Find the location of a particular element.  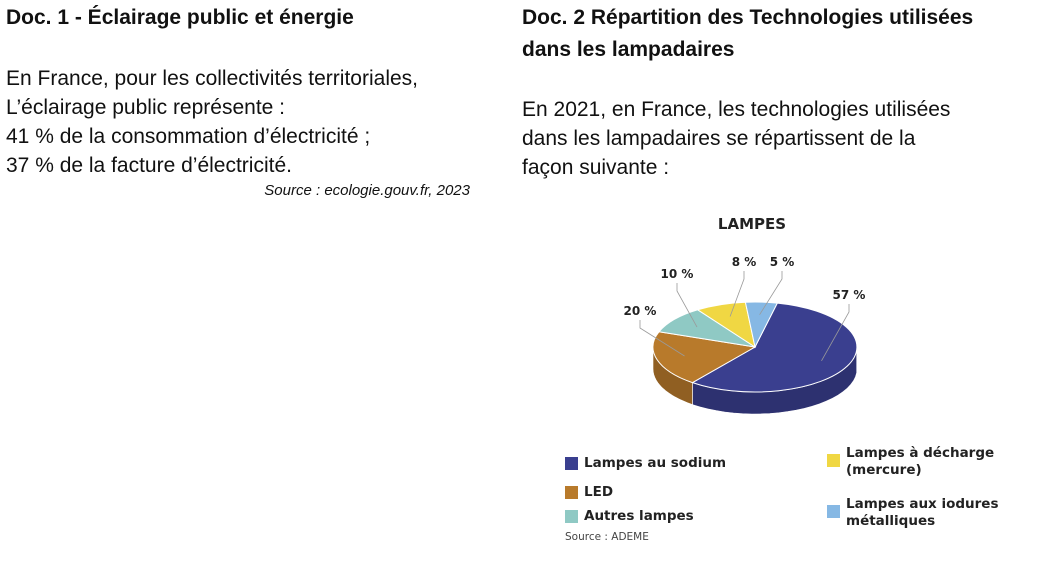

doc1-line-3: 41 % de la consommation d’électricité ; is located at coordinates (188, 136).